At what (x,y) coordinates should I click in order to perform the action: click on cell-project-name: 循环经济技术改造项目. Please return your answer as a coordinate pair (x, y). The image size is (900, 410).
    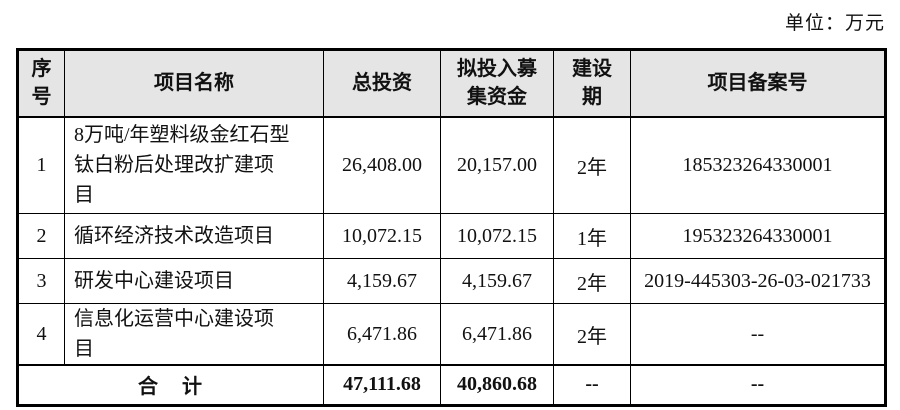
    Looking at the image, I should click on (194, 236).